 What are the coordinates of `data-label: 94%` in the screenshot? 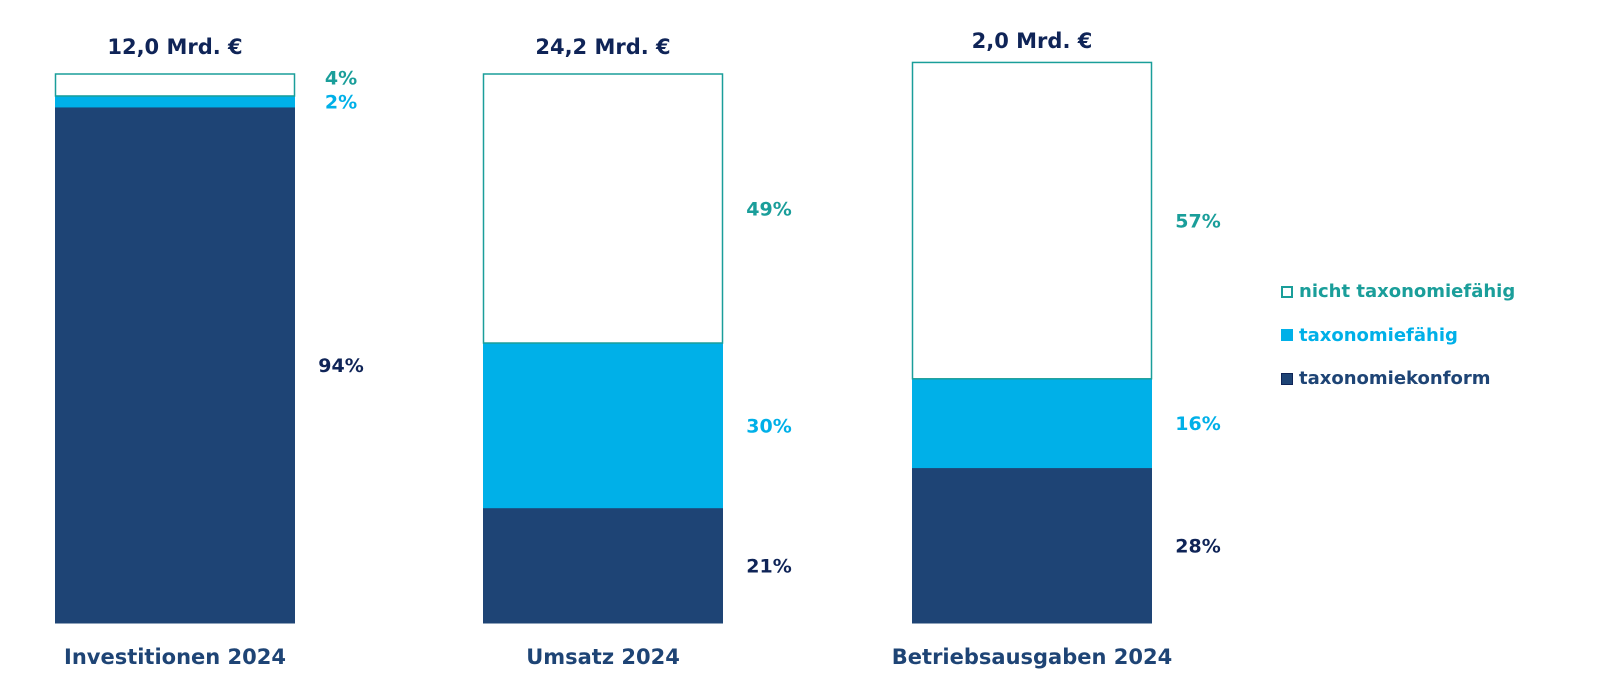 It's located at (340, 366).